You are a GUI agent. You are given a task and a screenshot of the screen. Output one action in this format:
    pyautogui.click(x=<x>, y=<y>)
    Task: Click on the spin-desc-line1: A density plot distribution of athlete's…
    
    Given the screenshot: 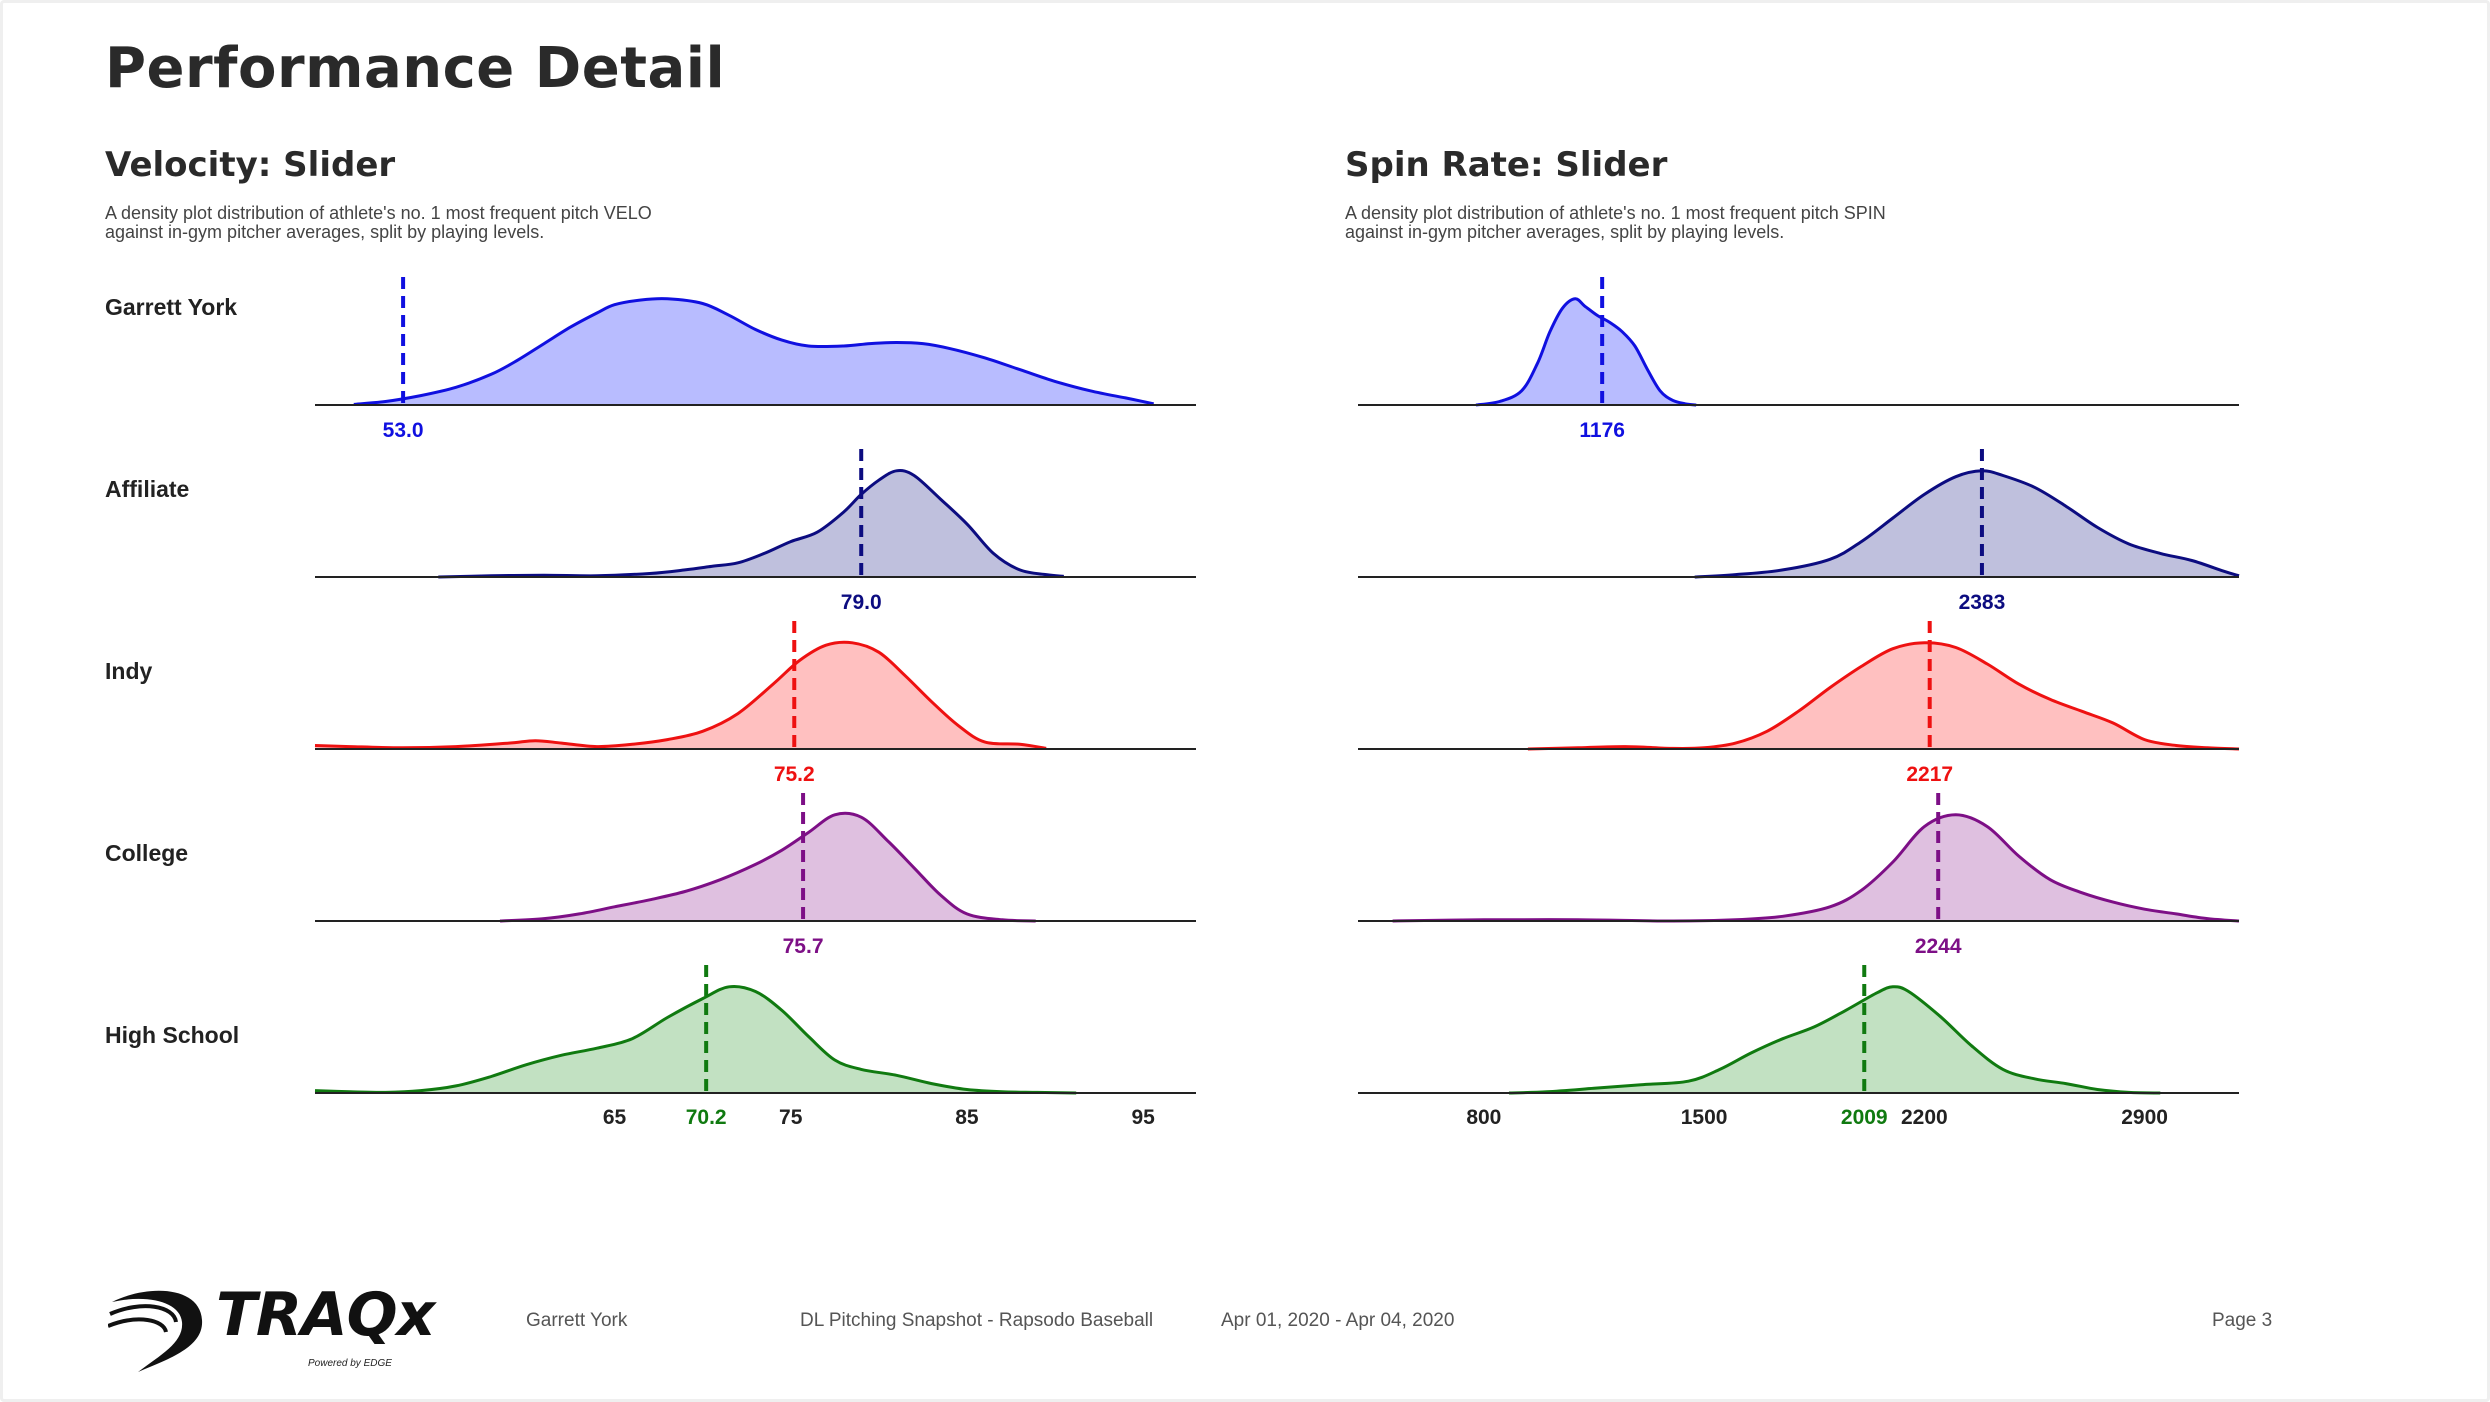 What is the action you would take?
    pyautogui.click(x=1615, y=213)
    